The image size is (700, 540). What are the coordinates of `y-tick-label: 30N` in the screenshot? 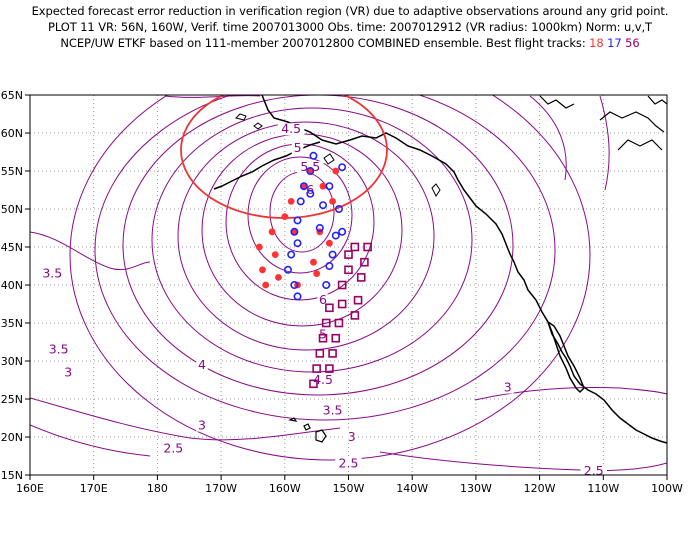 It's located at (12, 361).